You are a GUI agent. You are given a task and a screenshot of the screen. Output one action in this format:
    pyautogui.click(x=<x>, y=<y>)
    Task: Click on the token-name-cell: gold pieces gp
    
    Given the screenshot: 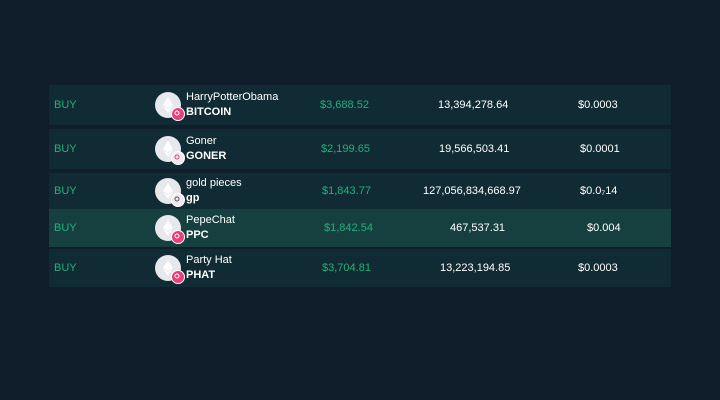 What is the action you would take?
    pyautogui.click(x=214, y=191)
    